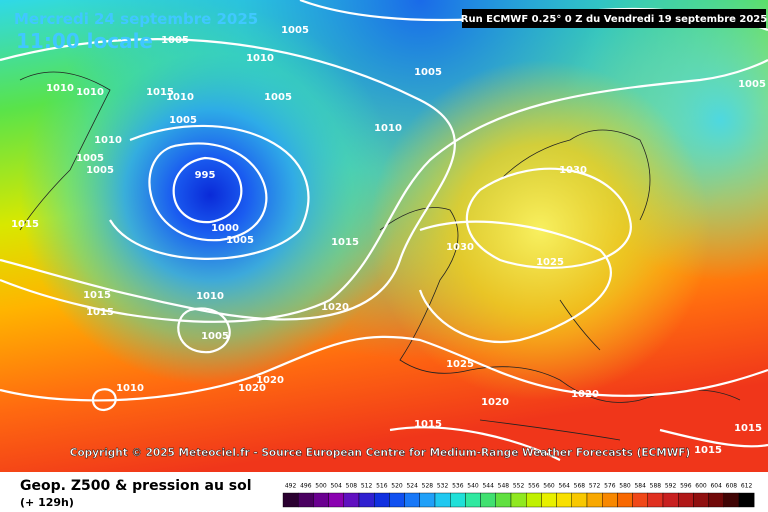 The height and width of the screenshot is (512, 768). I want to click on scale-label: 520, so click(397, 486).